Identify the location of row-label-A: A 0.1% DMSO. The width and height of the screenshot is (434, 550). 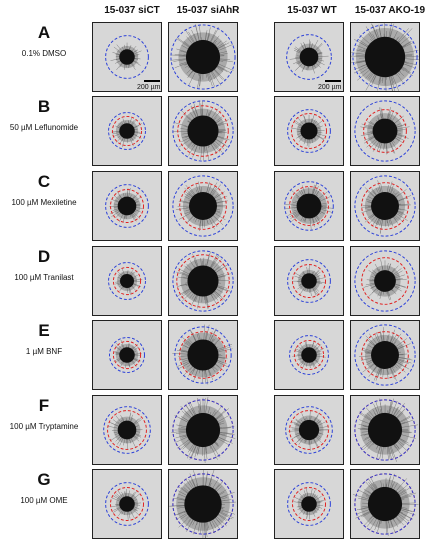
(44, 41).